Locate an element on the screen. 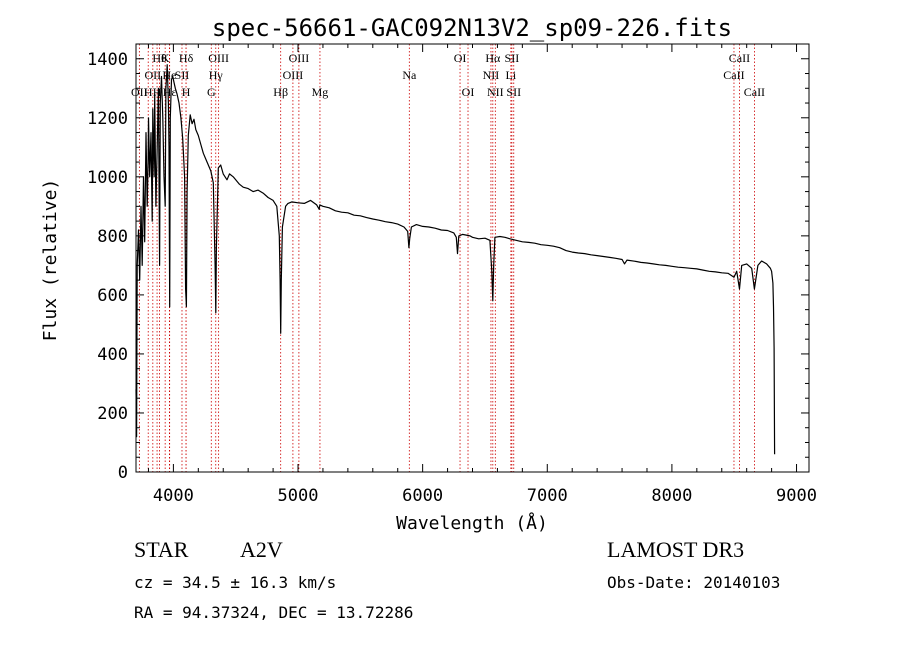  line-marker-label-28: CaII is located at coordinates (739, 58).